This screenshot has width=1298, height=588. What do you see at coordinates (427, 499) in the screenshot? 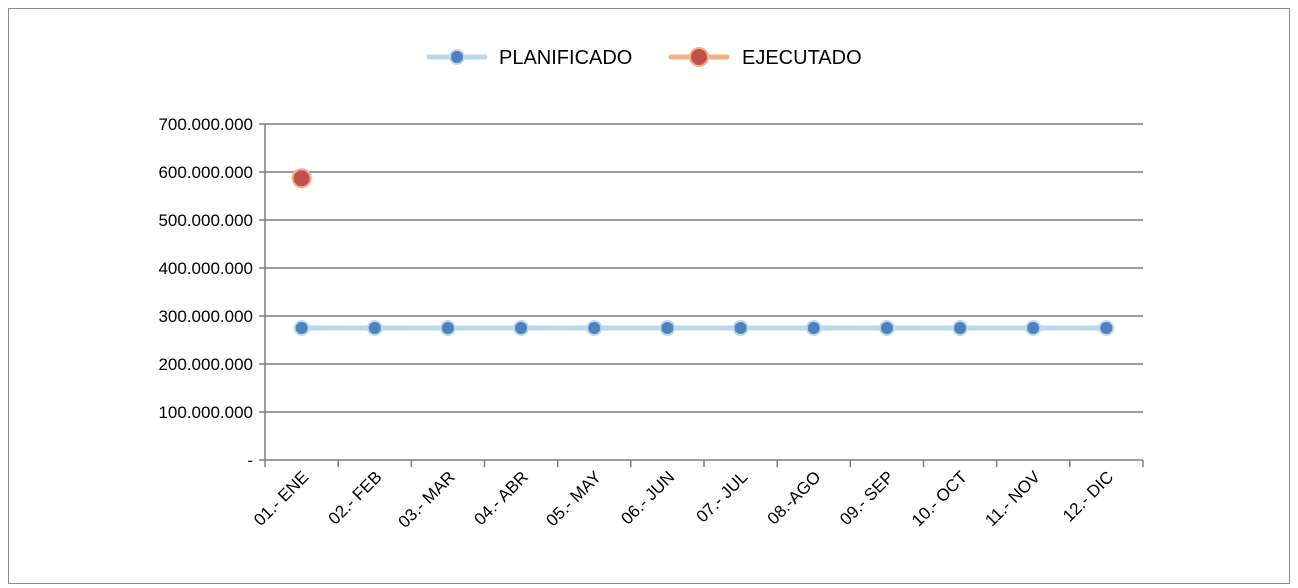
I see `x-tick-label: 03.- MAR` at bounding box center [427, 499].